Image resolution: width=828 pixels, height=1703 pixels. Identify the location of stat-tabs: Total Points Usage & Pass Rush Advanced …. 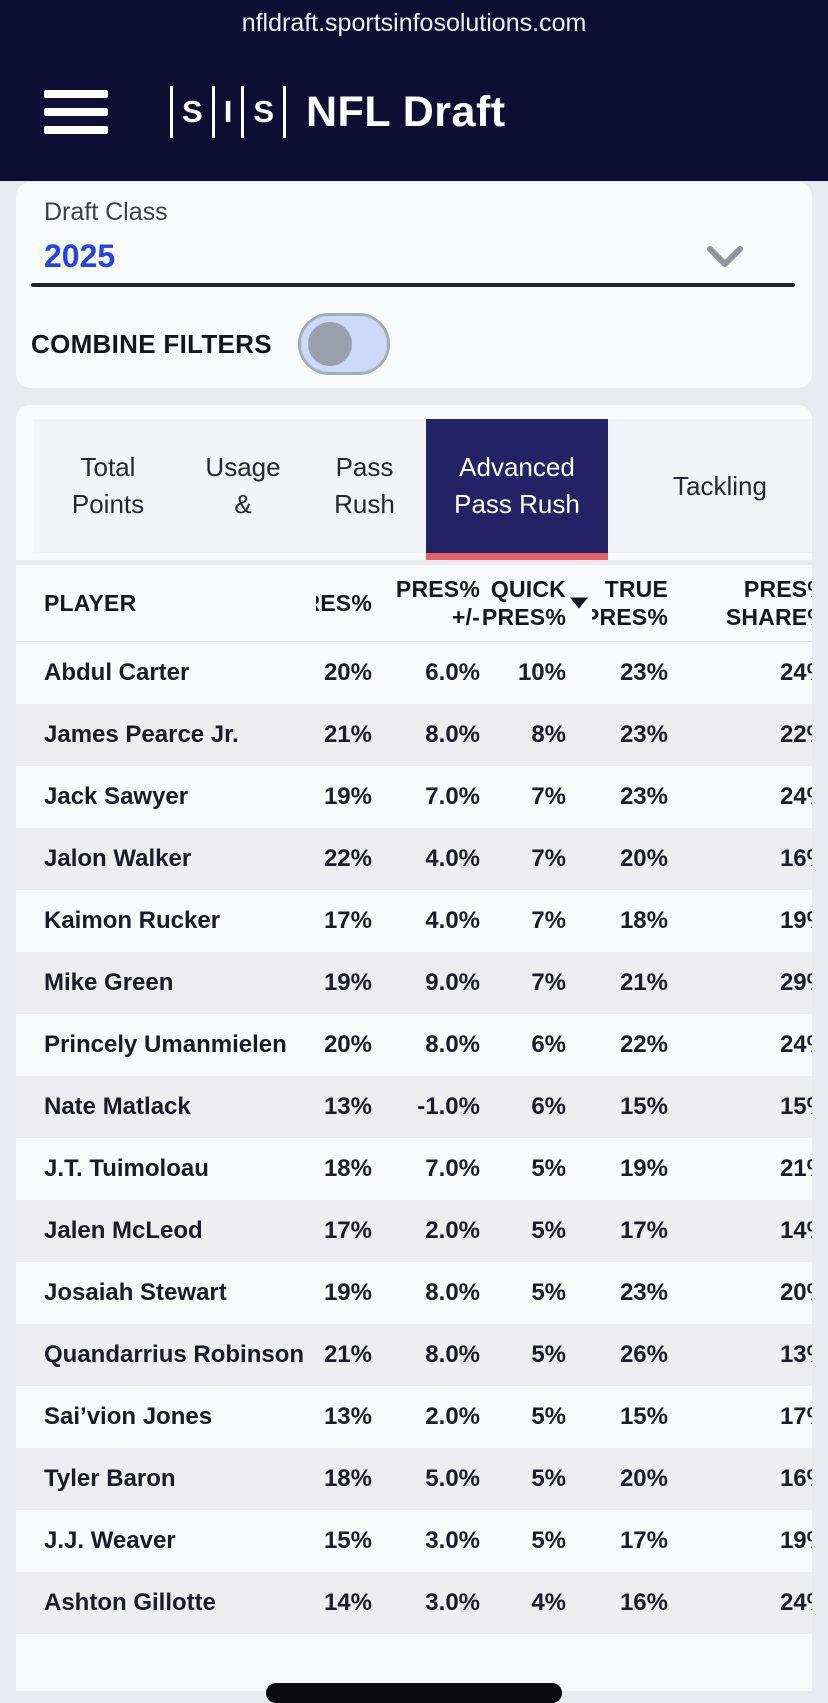
(422, 489).